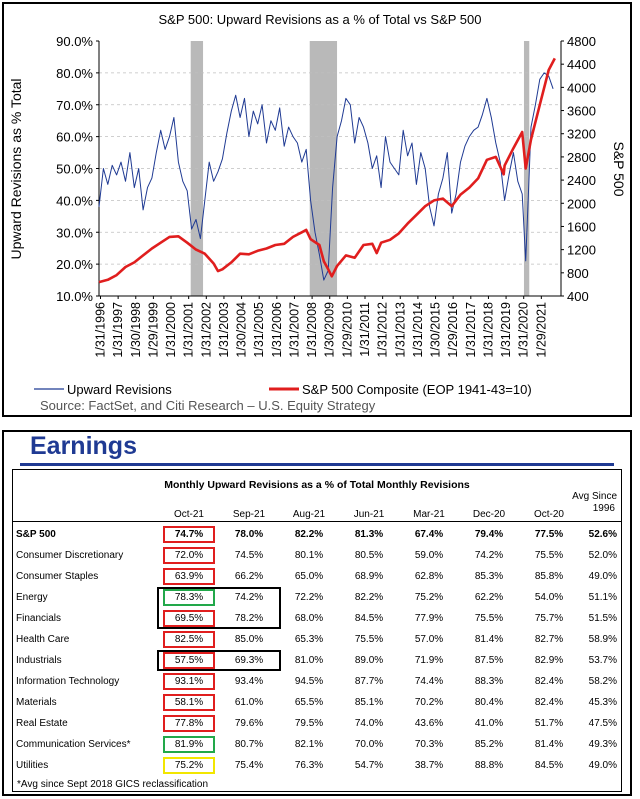  Describe the element at coordinates (249, 514) in the screenshot. I see `column-header: Sep-21` at that location.